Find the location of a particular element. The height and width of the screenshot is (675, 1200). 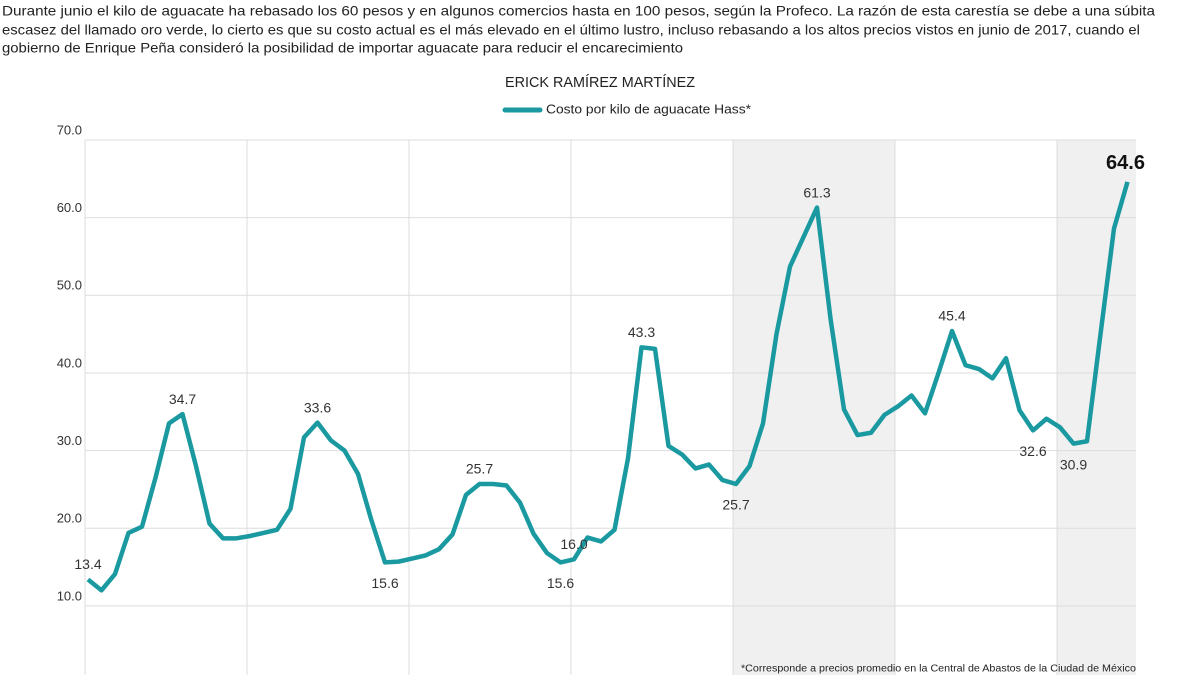

value-label-latest: 64.6 is located at coordinates (1125, 163).